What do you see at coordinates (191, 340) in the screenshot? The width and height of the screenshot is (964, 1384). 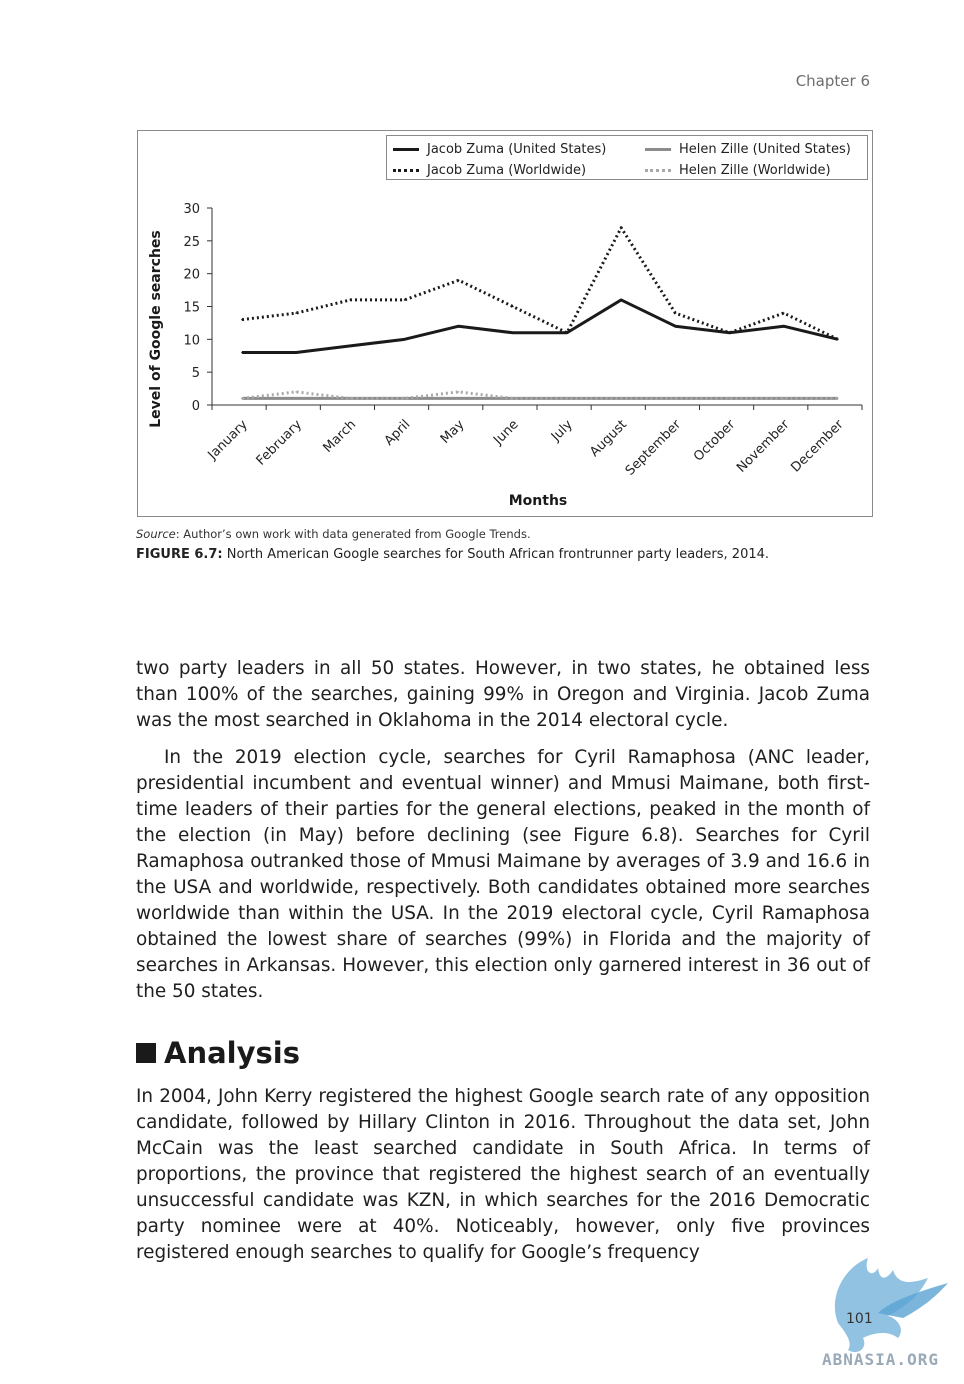 I see `y-tick-label-2: 10` at bounding box center [191, 340].